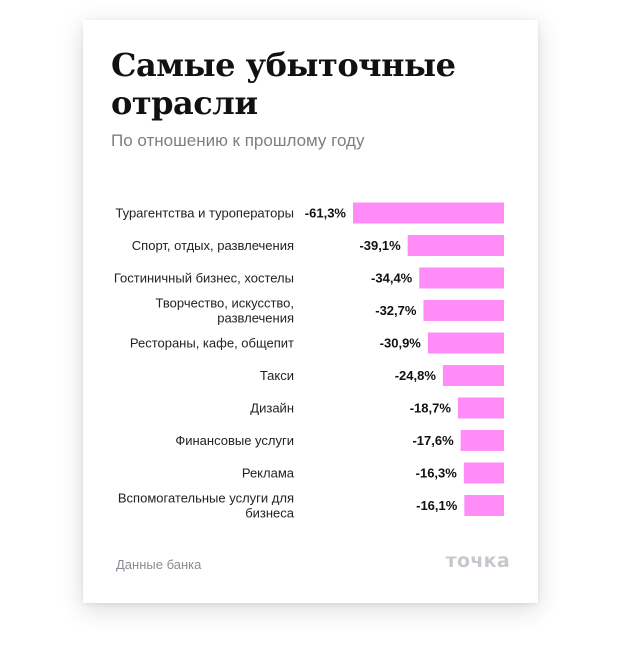  What do you see at coordinates (204, 213) in the screenshot?
I see `category-label: Турагентства и туроператоры` at bounding box center [204, 213].